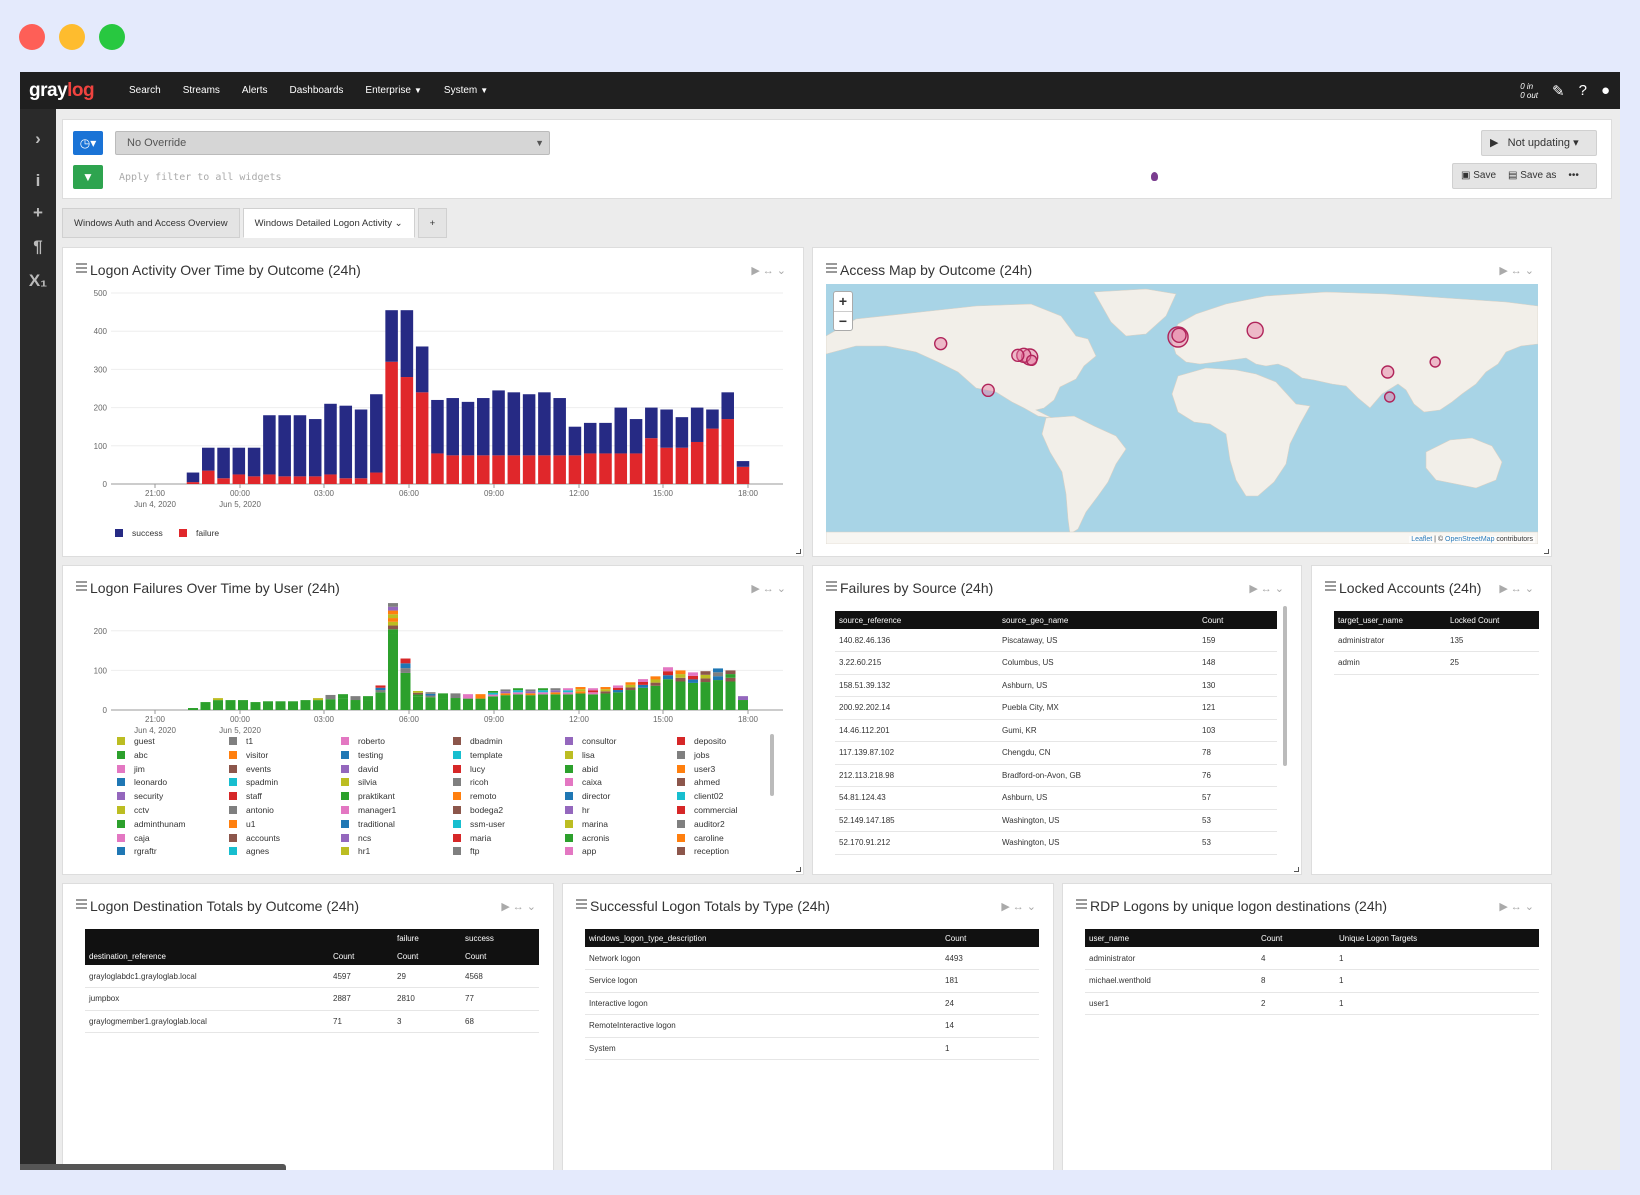 This screenshot has height=1195, width=1640. What do you see at coordinates (990, 981) in the screenshot?
I see `table-cell: 181` at bounding box center [990, 981].